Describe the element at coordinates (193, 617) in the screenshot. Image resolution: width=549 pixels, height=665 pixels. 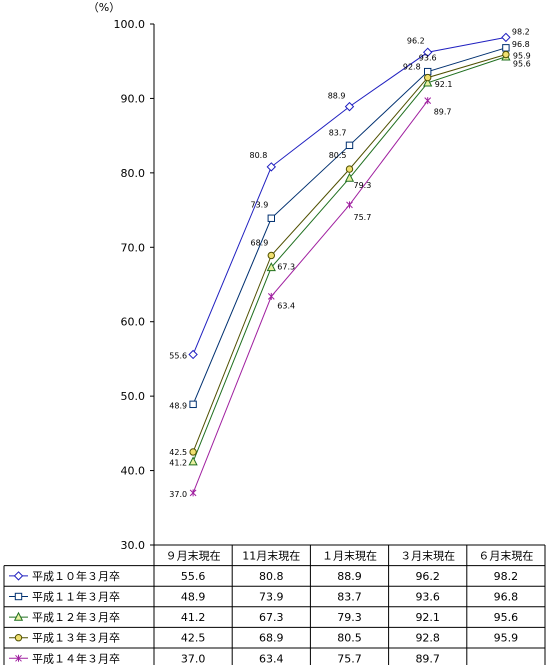
I see `table-value-cell: 41.2` at that location.